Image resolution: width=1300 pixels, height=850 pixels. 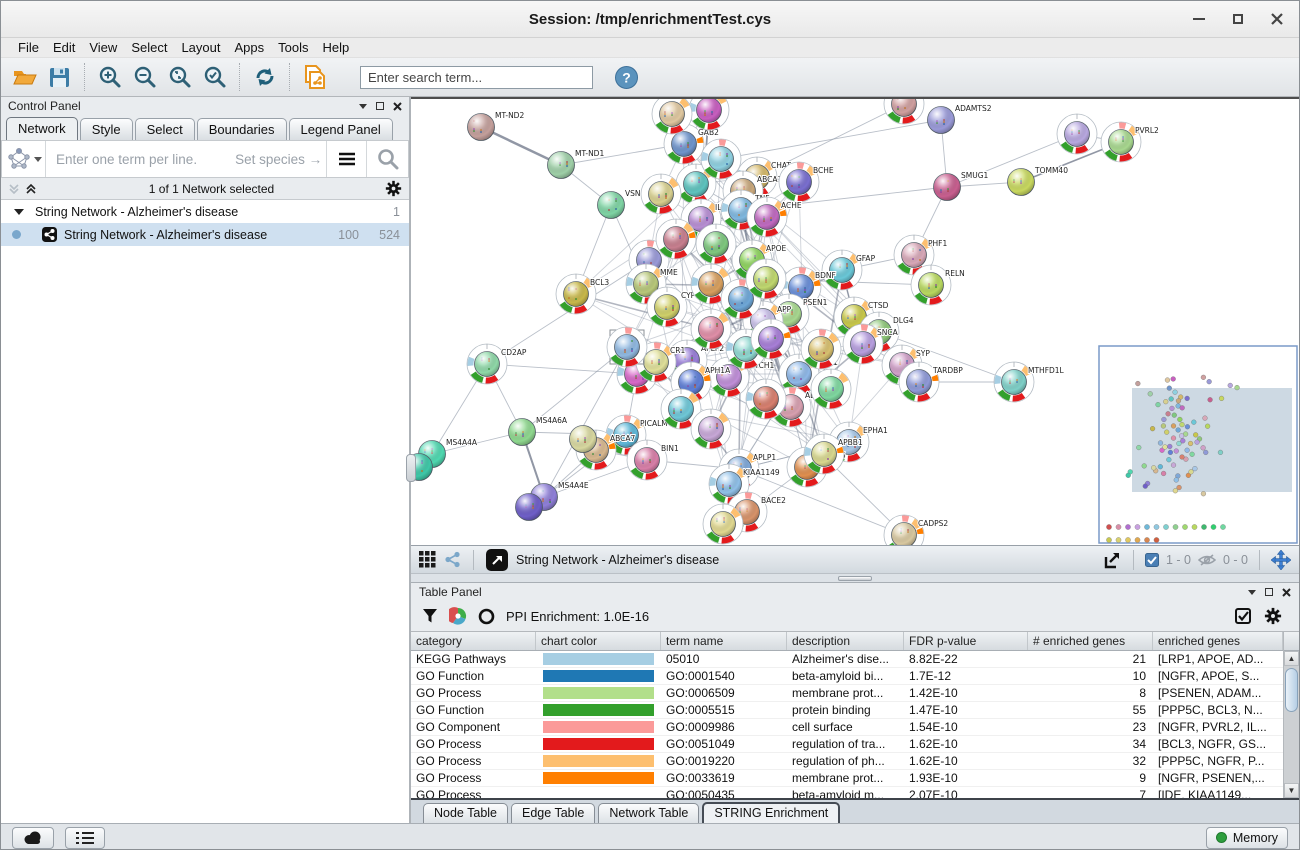 I want to click on network-node: MTHFD1L, so click(x=1029, y=382).